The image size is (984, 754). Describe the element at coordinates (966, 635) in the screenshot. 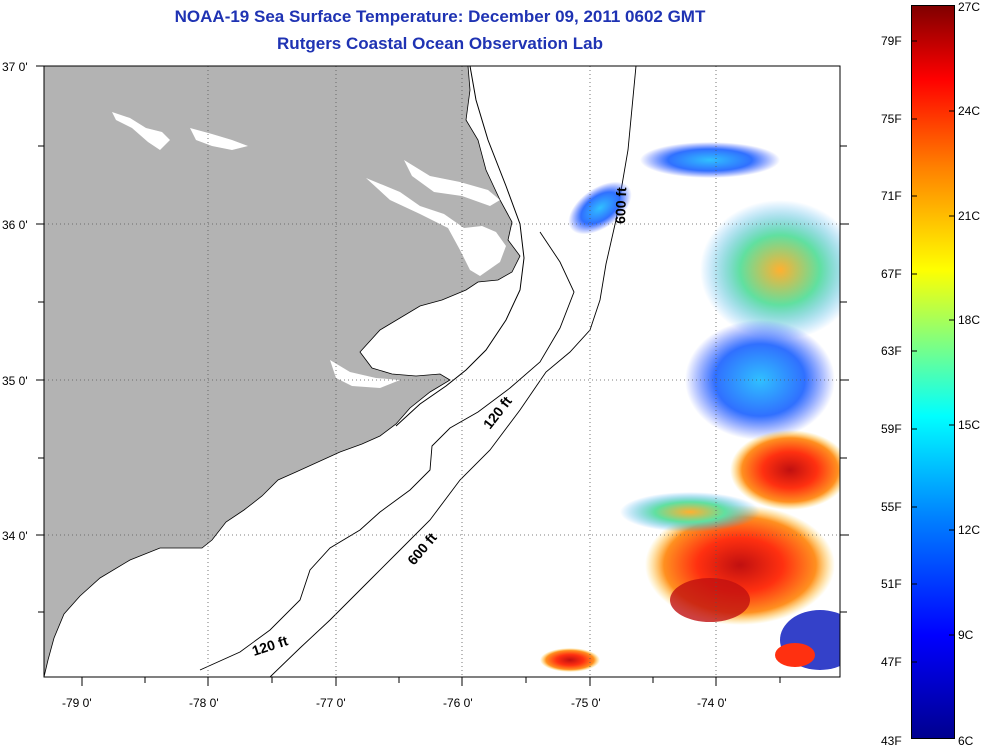

I see `colorbar-c-label: 9C` at that location.